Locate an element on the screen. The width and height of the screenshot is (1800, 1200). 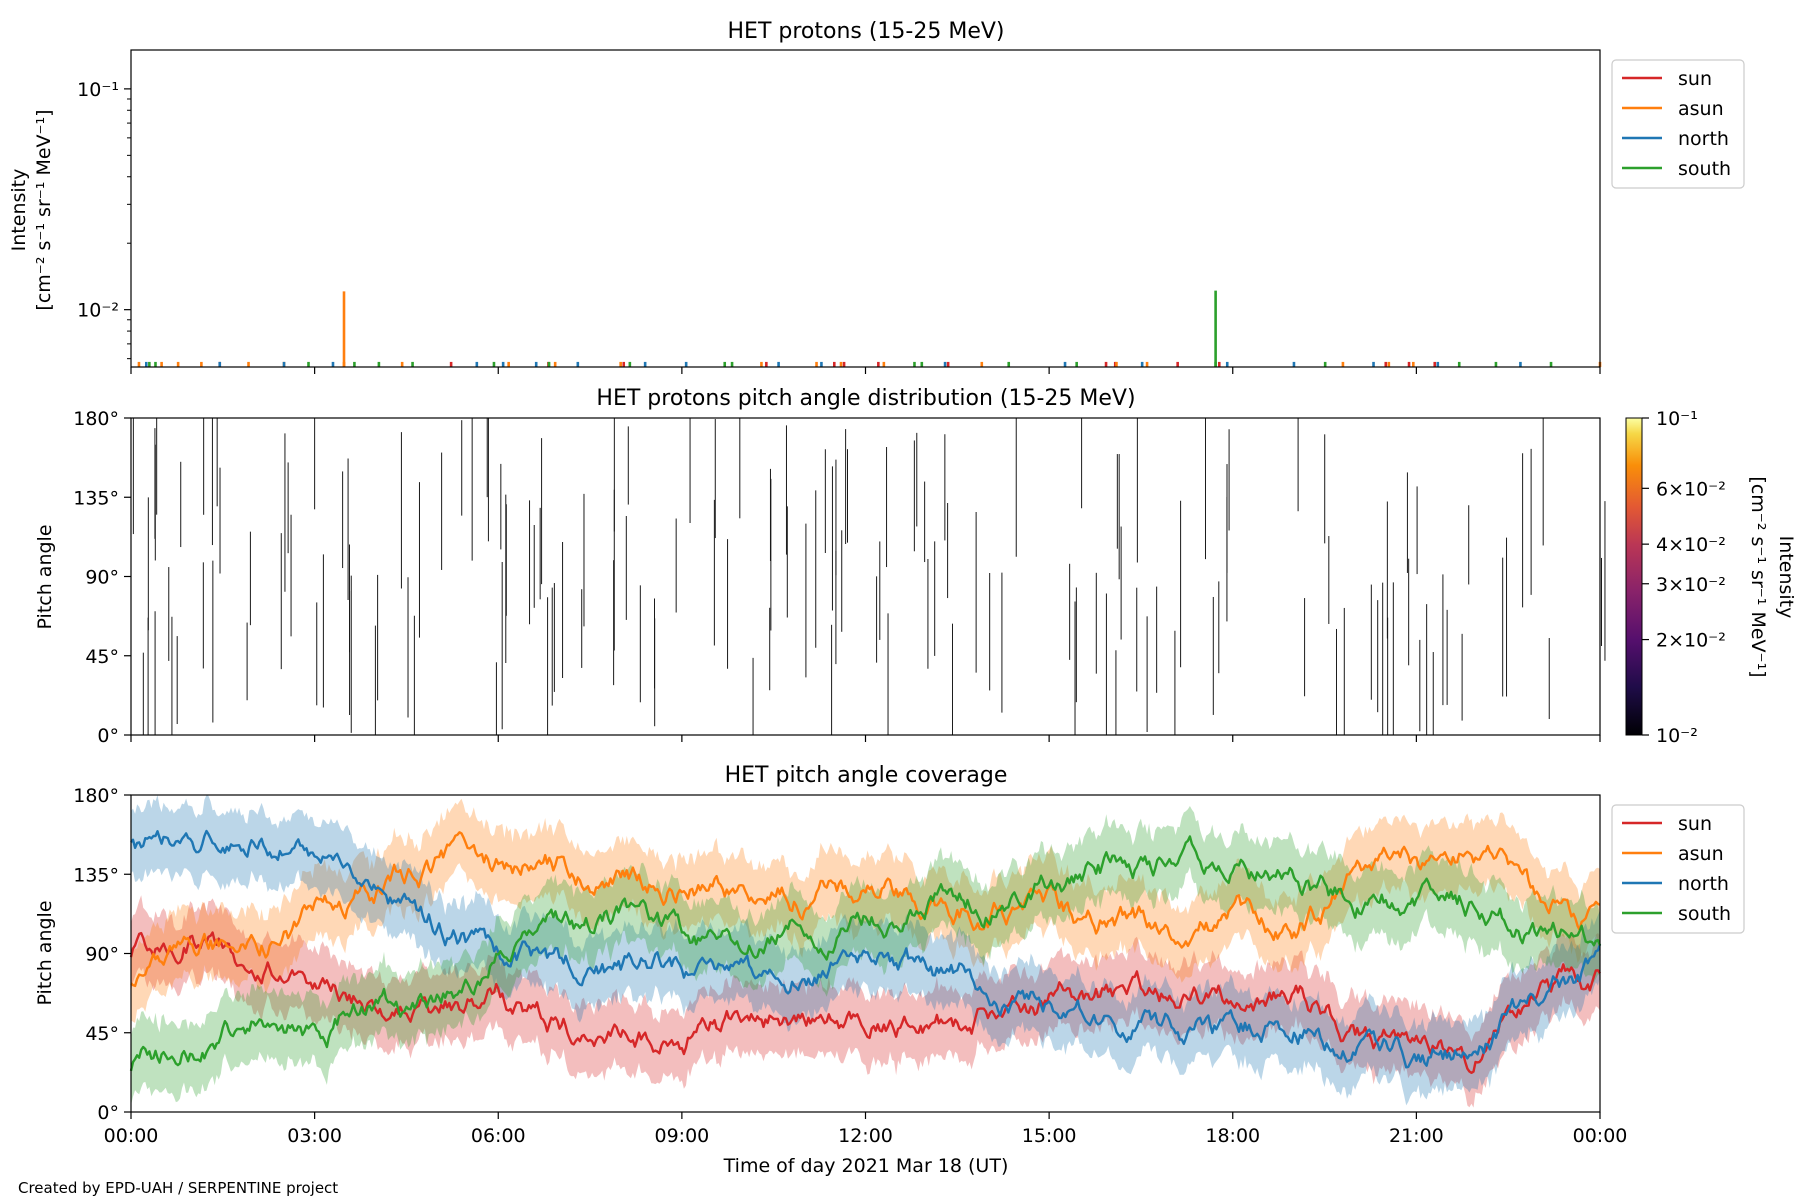
line-sun is located at coordinates (865, 1002).